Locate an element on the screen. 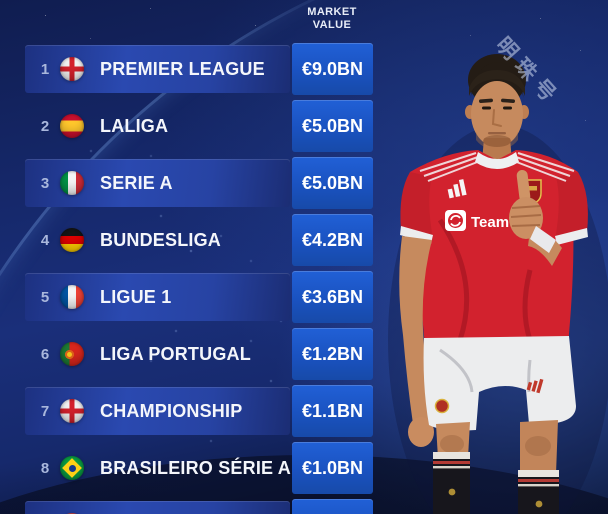  market-value-text: €4.2BN is located at coordinates (332, 239).